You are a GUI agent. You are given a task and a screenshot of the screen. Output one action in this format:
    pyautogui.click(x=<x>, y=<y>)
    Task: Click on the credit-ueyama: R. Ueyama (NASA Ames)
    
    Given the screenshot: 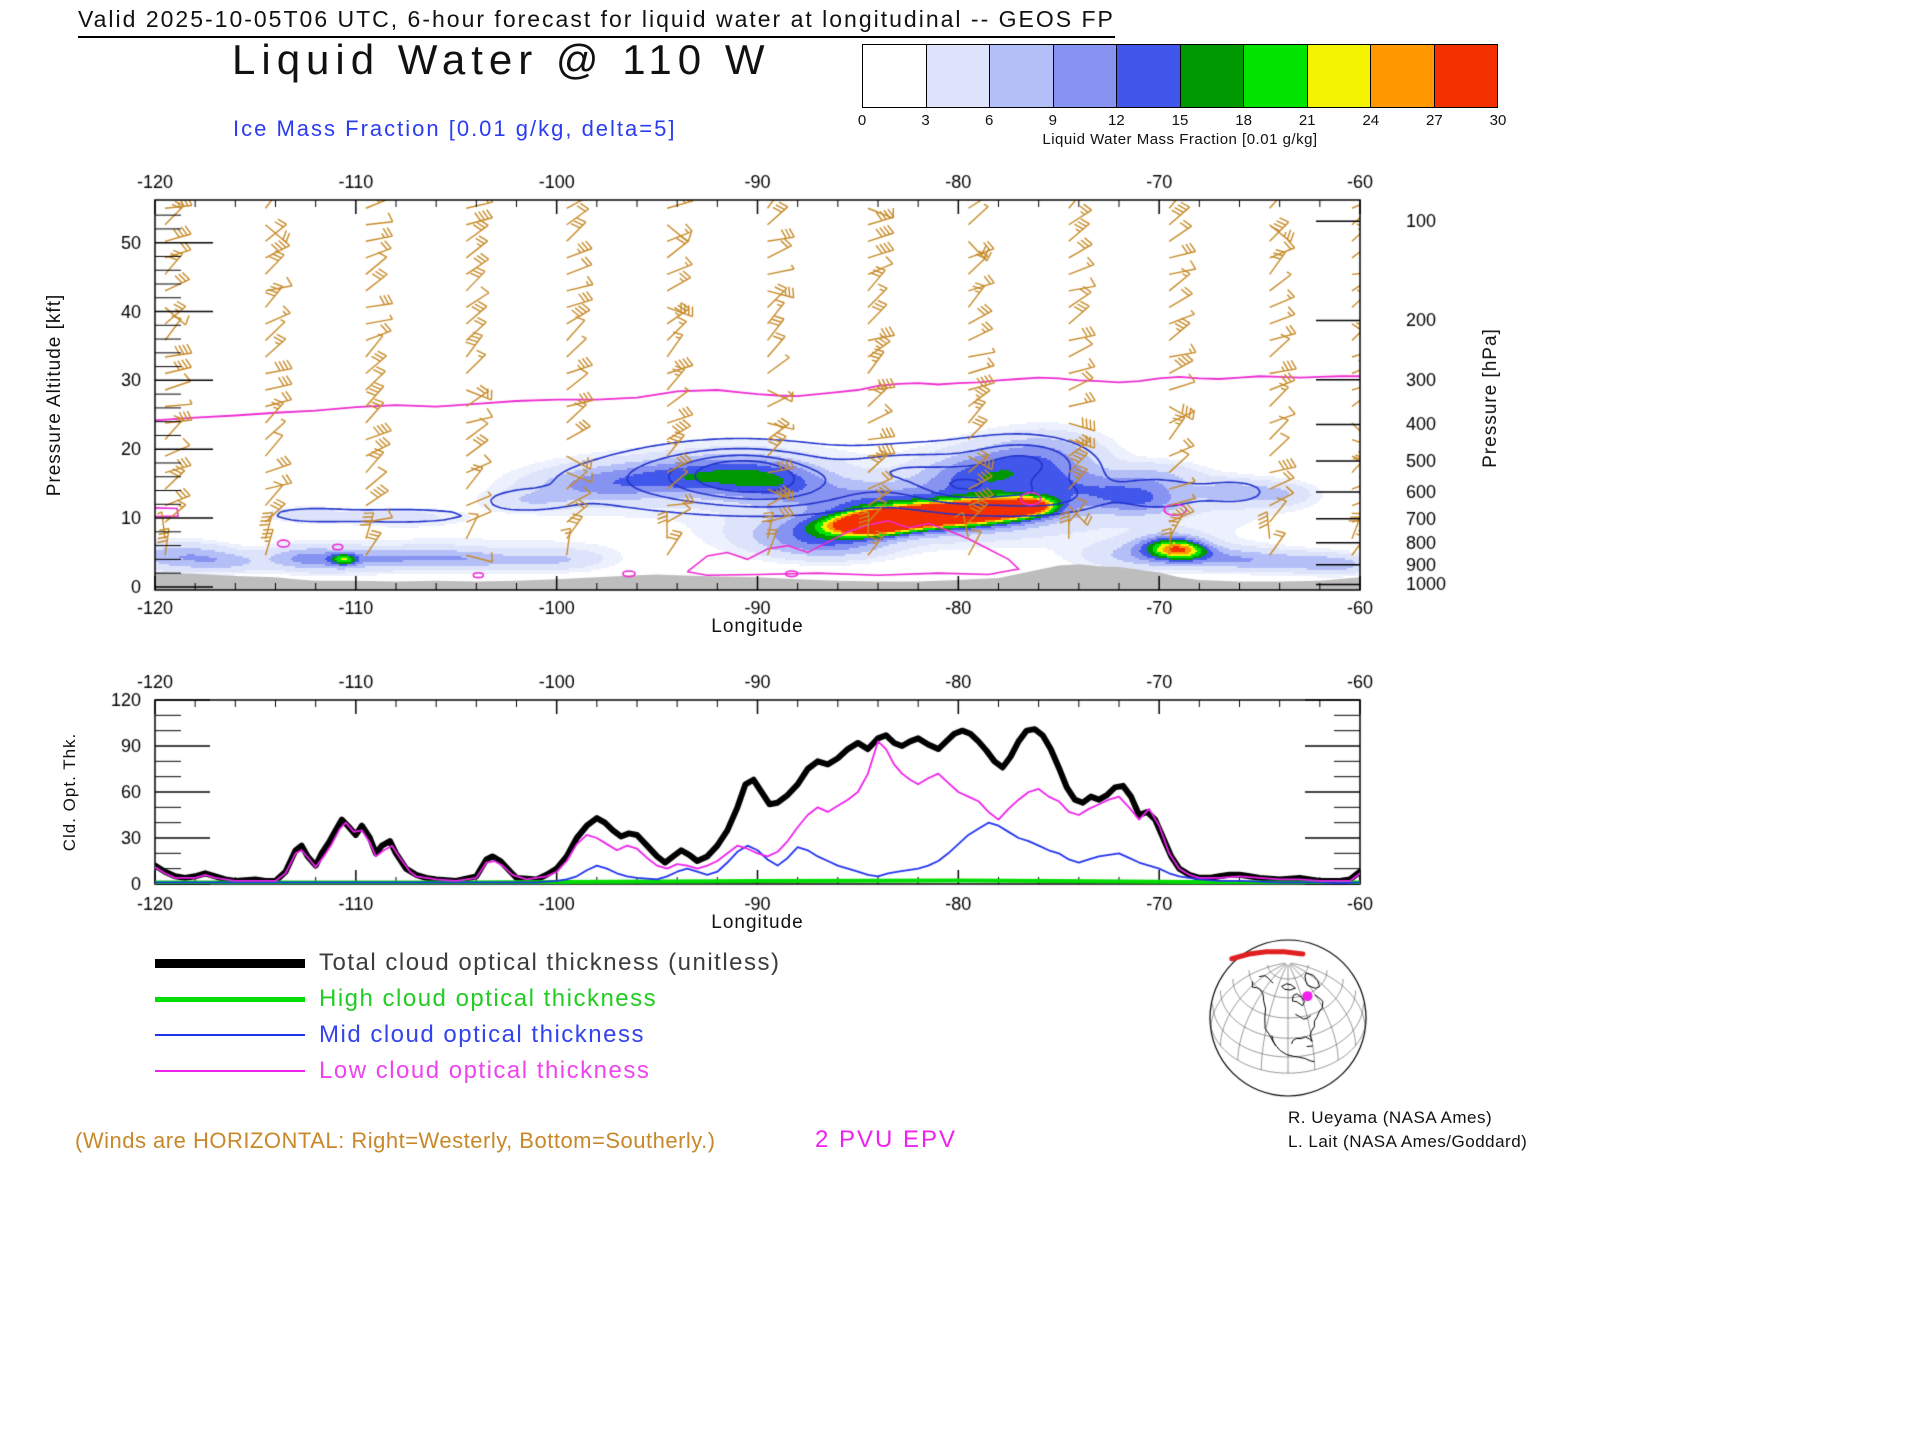 What is the action you would take?
    pyautogui.click(x=1390, y=1117)
    